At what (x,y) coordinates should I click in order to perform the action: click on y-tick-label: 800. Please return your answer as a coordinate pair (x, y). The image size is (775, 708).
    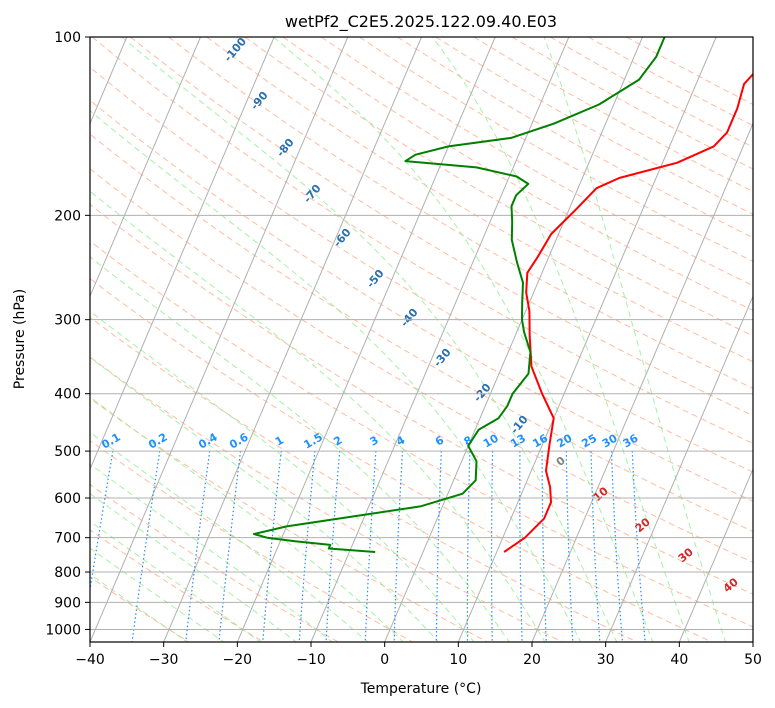
    Looking at the image, I should click on (67, 573).